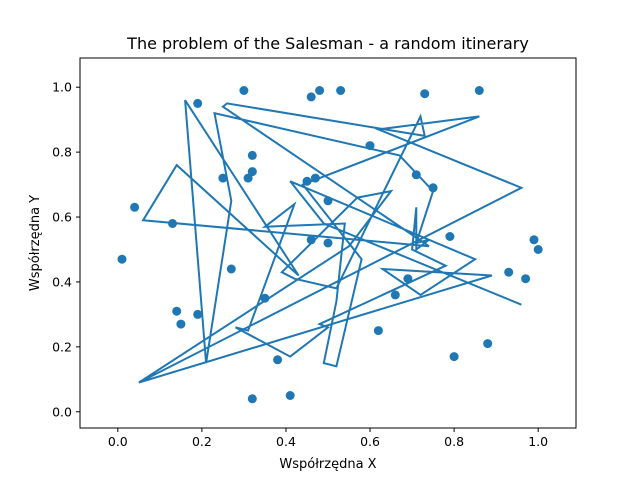 This screenshot has height=480, width=640. Describe the element at coordinates (327, 464) in the screenshot. I see `x-axis-label: Współrzędna X` at that location.